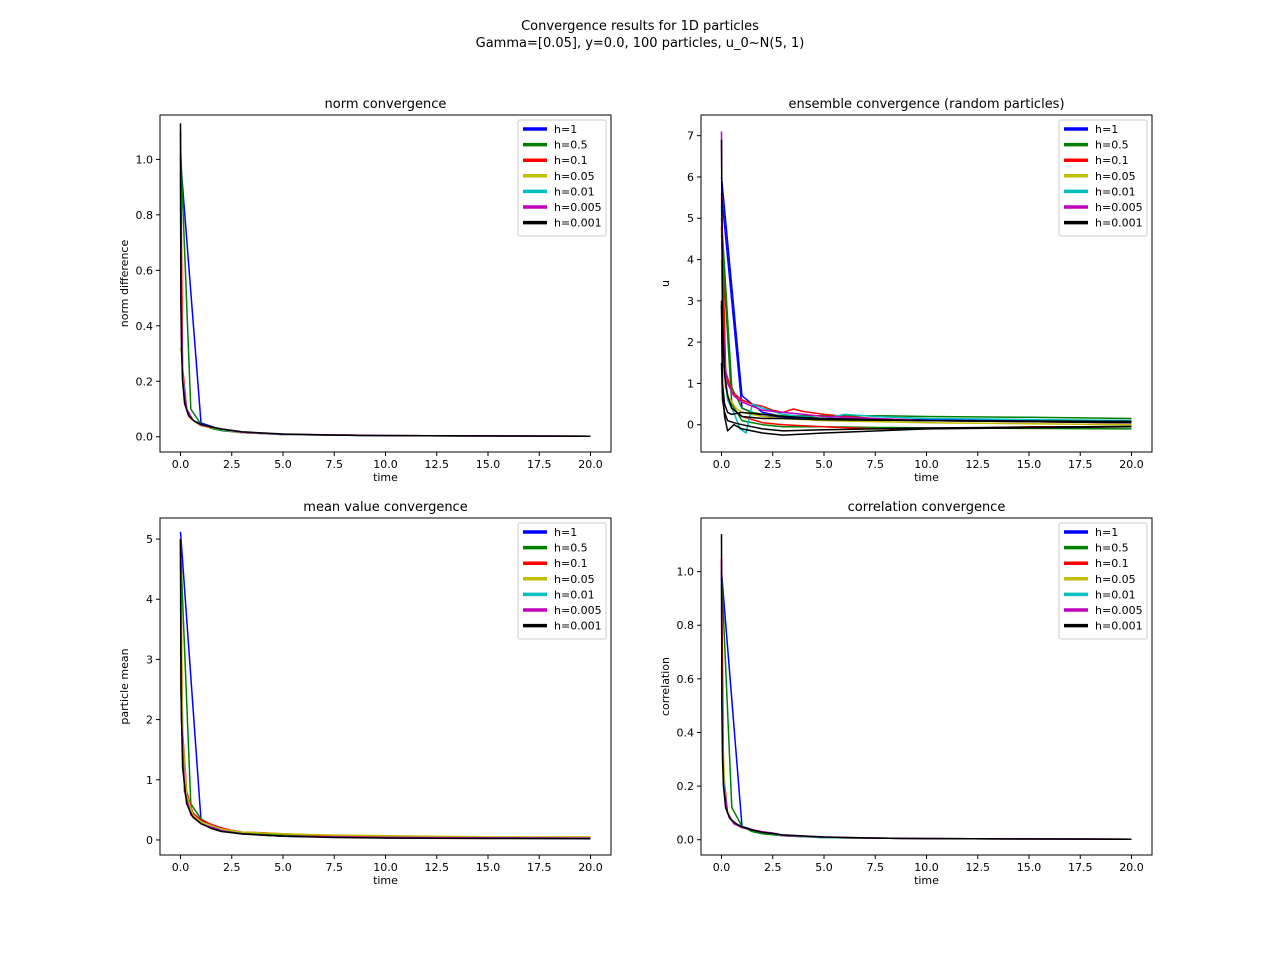 The width and height of the screenshot is (1280, 960). Describe the element at coordinates (149, 840) in the screenshot. I see `y-tick-label: 0` at that location.